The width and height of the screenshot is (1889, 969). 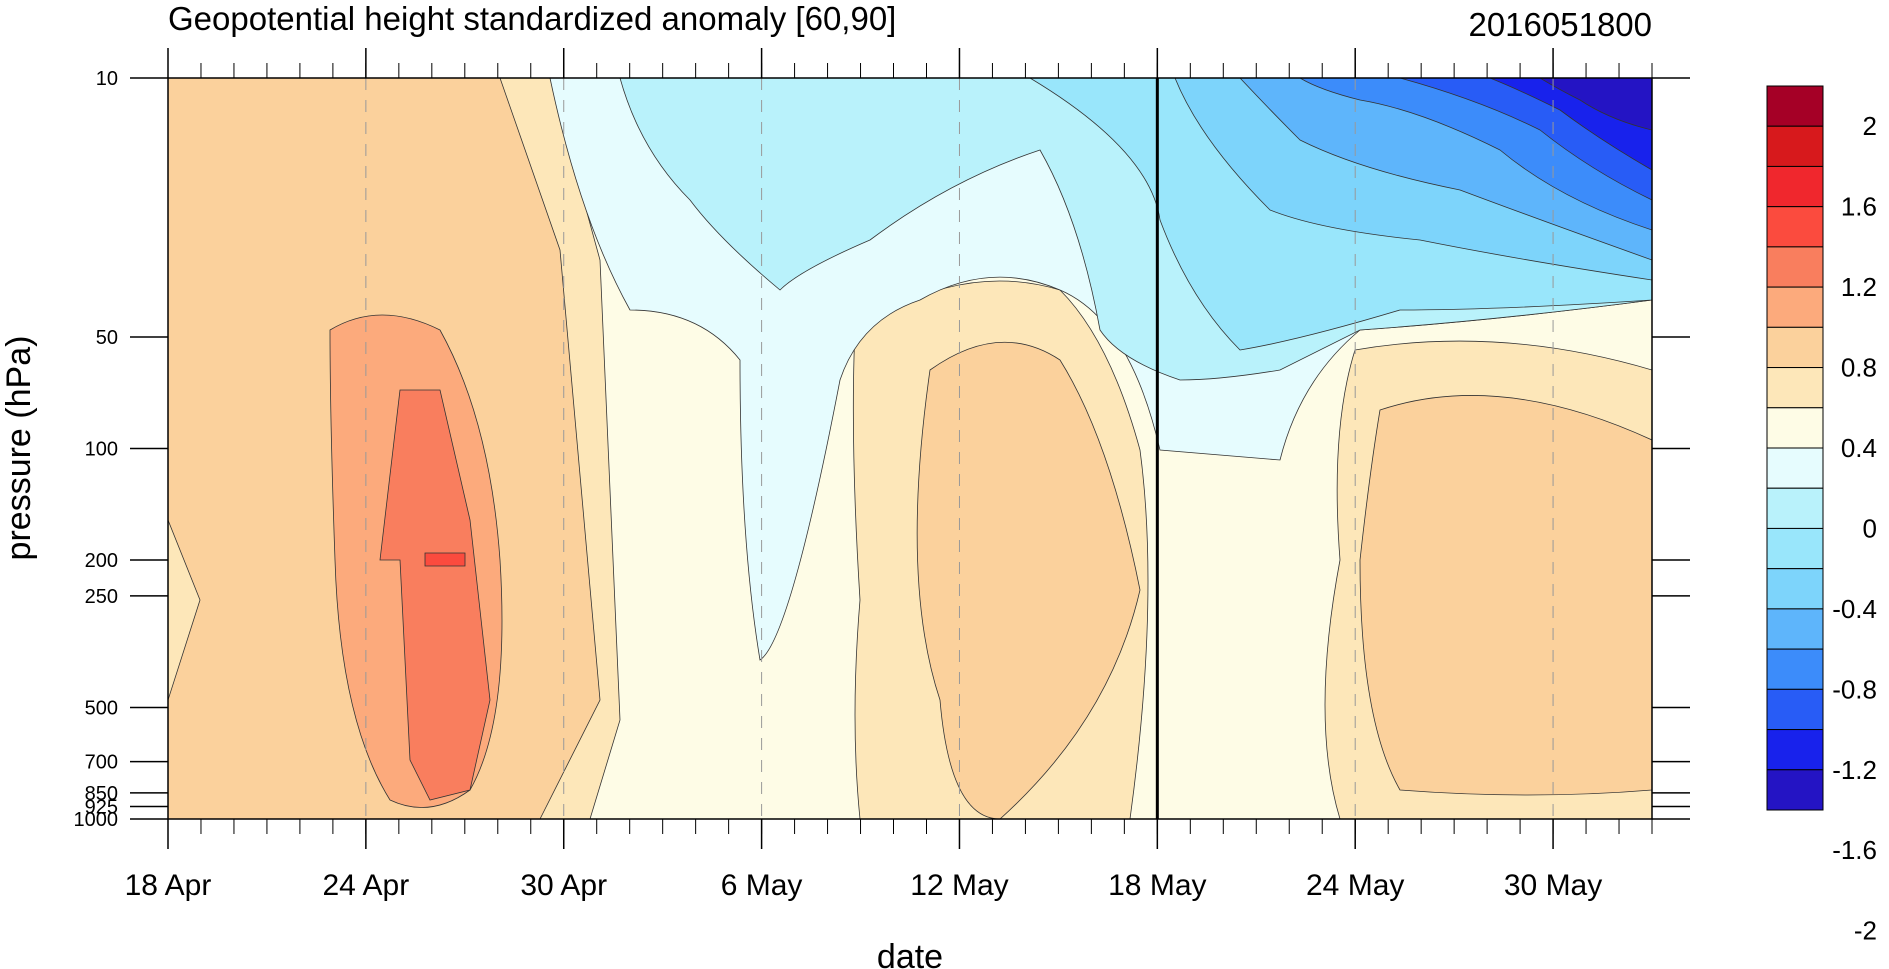 I want to click on x-tick-label: 18 May, so click(x=1157, y=885).